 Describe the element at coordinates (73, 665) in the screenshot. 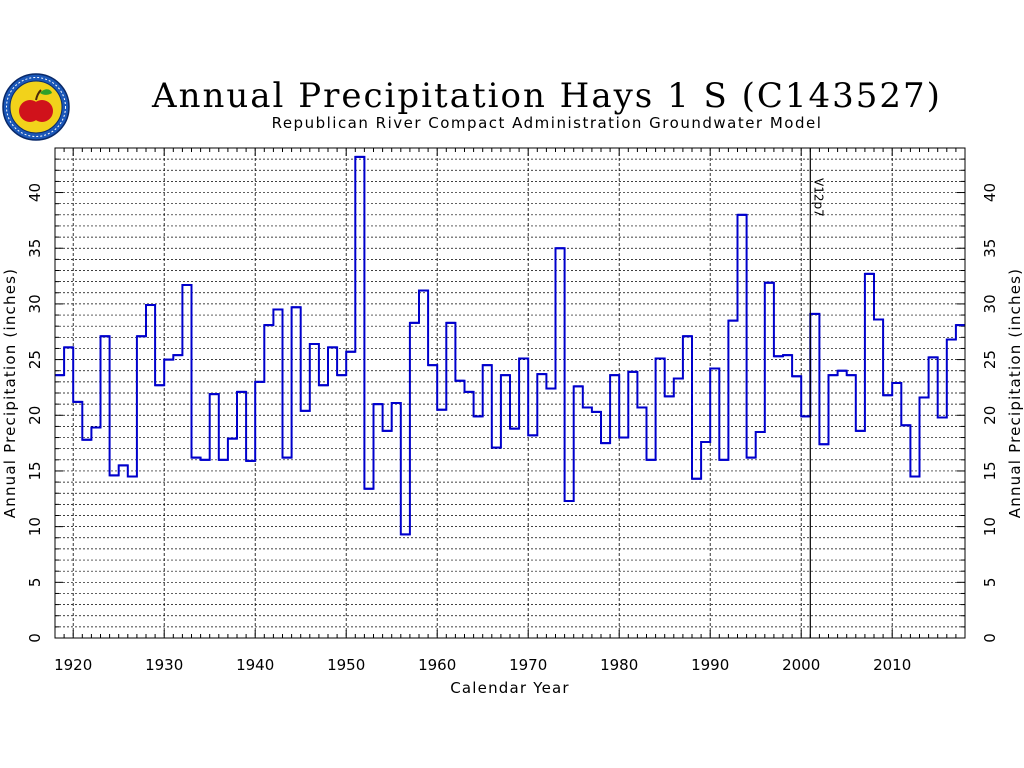

I see `x-tick-label: 1920` at that location.